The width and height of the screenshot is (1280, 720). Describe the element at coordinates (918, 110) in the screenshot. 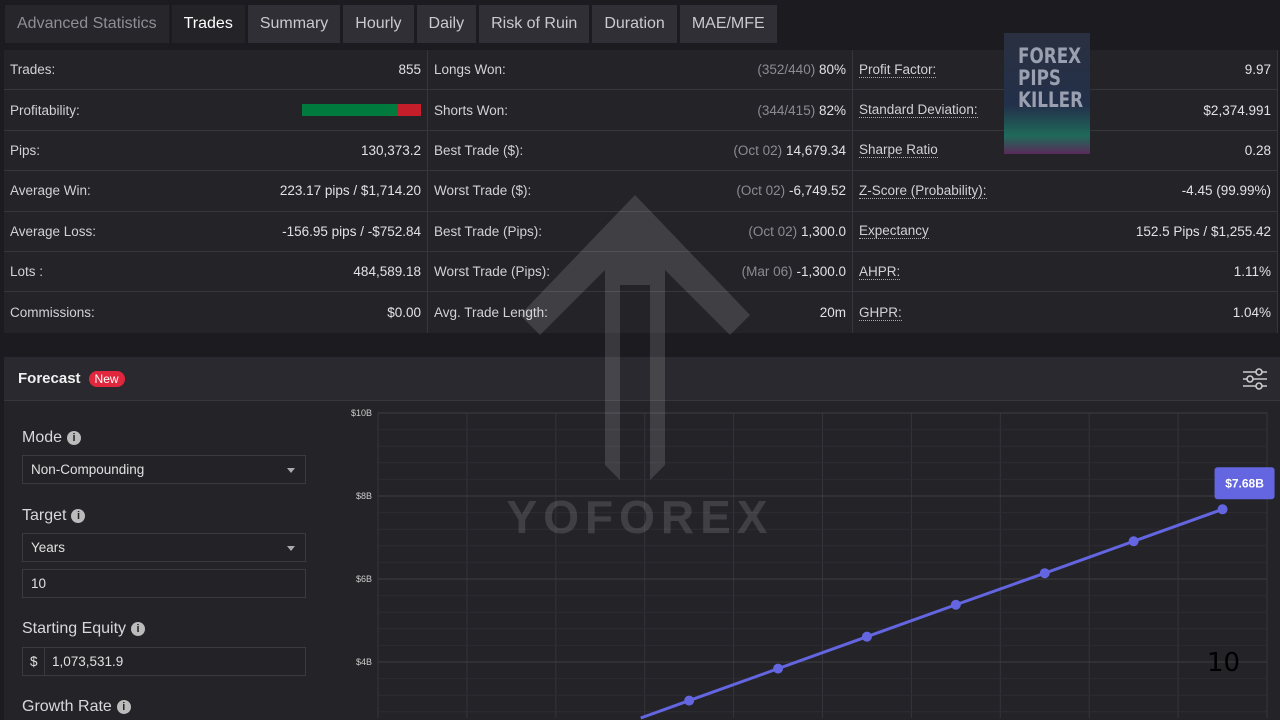

I see `stat-label: Standard Deviation:` at that location.